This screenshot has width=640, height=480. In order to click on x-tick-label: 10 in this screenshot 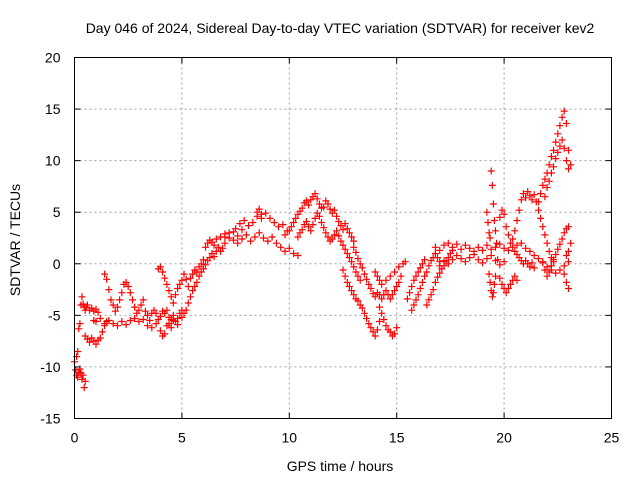, I will do `click(290, 438)`.